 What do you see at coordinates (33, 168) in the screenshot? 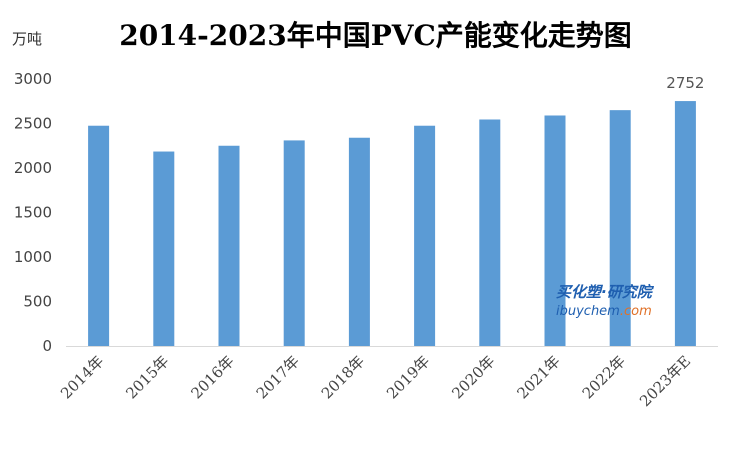
I see `y-tick-label: 2000` at bounding box center [33, 168].